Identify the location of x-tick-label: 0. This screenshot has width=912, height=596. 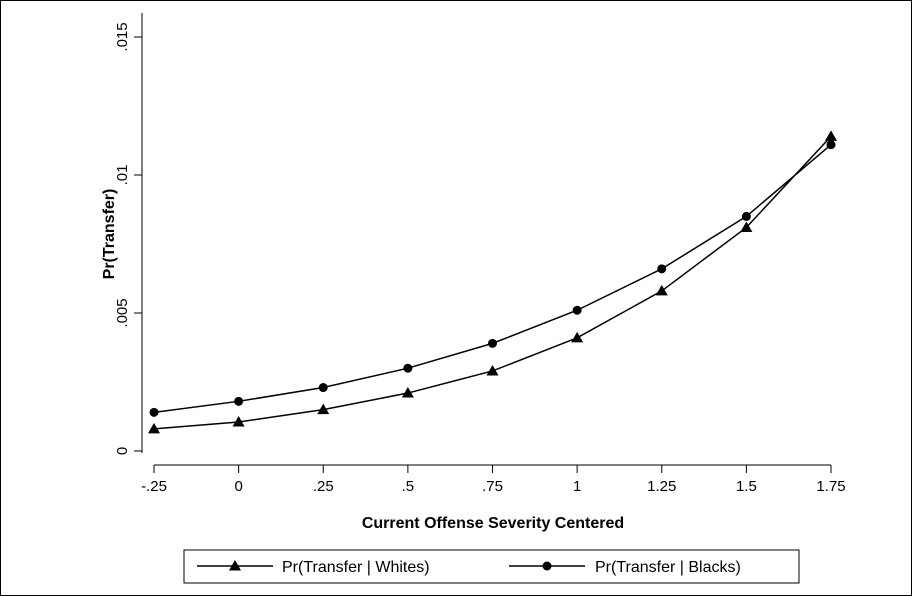
(238, 486).